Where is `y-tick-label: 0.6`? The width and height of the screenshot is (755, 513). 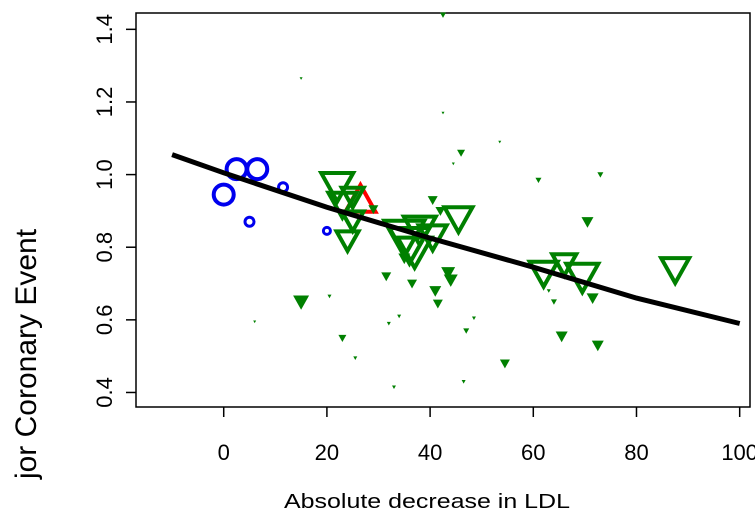 y-tick-label: 0.6 is located at coordinates (104, 320).